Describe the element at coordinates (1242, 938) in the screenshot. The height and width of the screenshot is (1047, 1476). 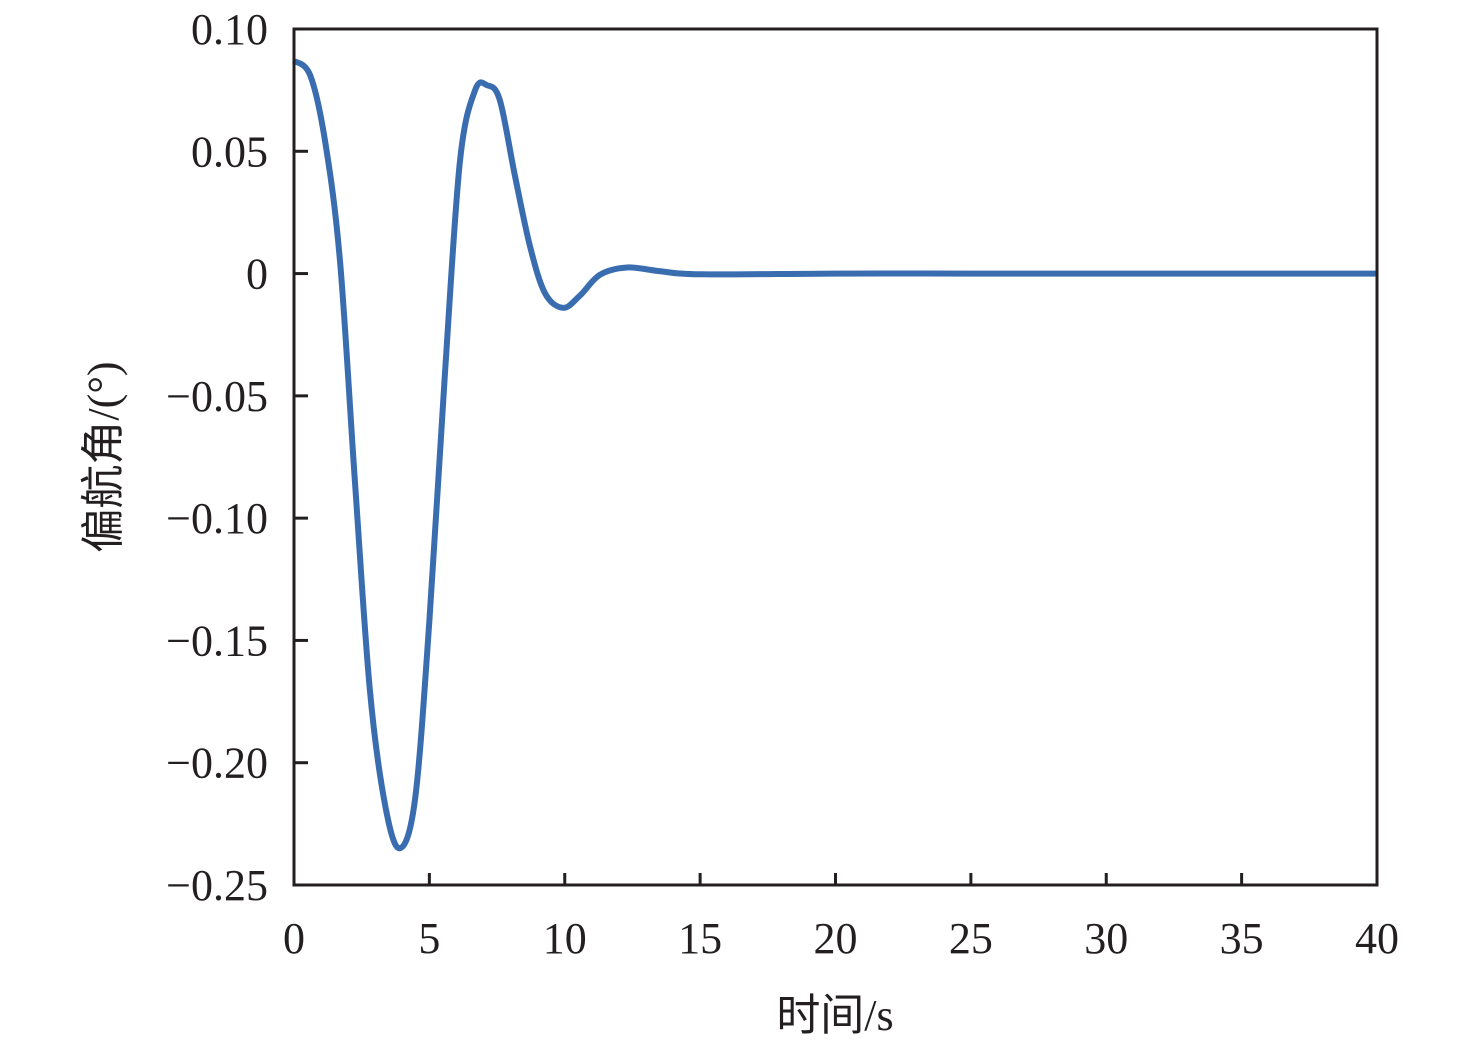
I see `x-tick-label: 35` at that location.